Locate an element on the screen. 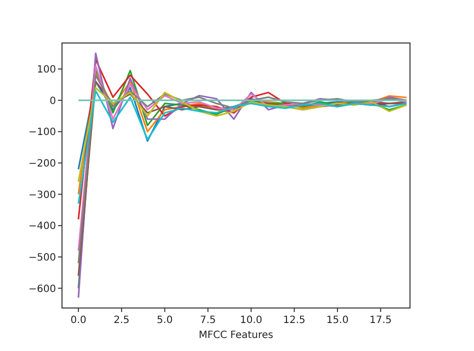 This screenshot has height=351, width=474. y-tick-label: 100 is located at coordinates (46, 70).